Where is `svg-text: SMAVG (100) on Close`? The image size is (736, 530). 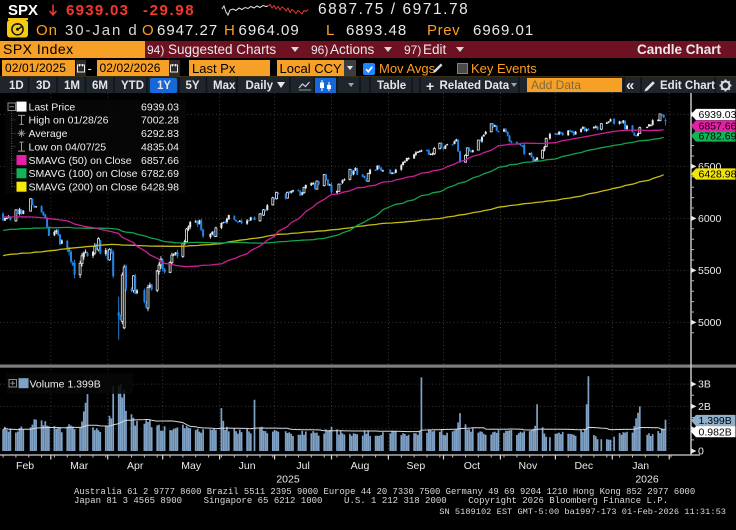 svg-text: SMAVG (100) on Close is located at coordinates (83, 174).